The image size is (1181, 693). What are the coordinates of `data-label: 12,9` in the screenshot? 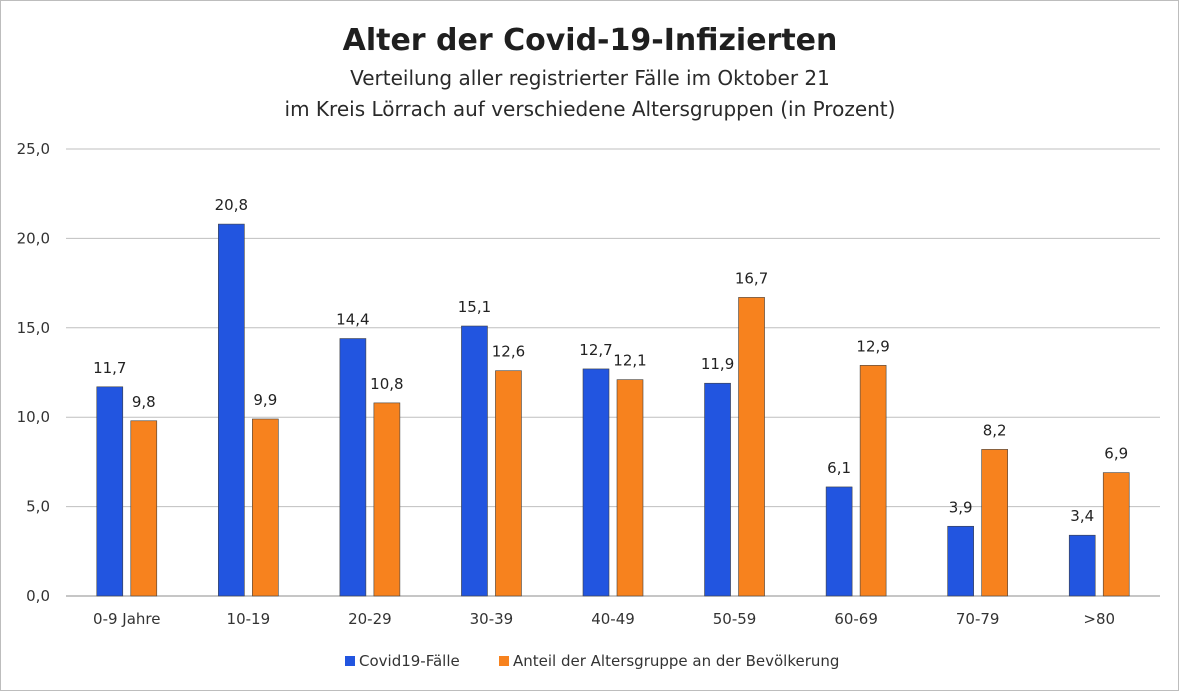 It's located at (872, 346).